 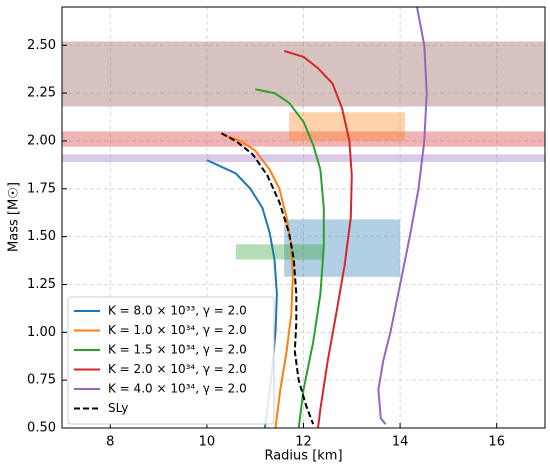 What do you see at coordinates (496, 442) in the screenshot?
I see `x-tick-label: 16` at bounding box center [496, 442].